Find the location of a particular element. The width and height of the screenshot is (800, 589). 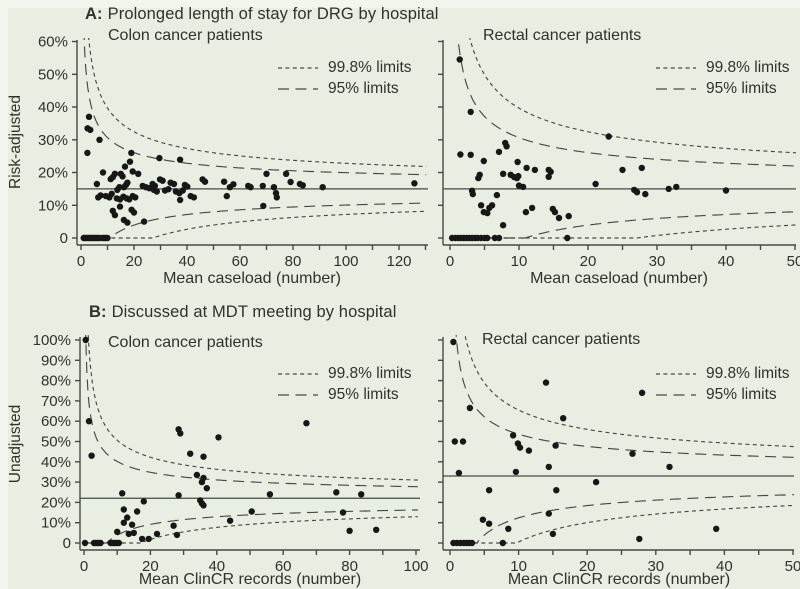

y-axis-label-risk-adjusted: Risk-adjusted is located at coordinates (15, 142).